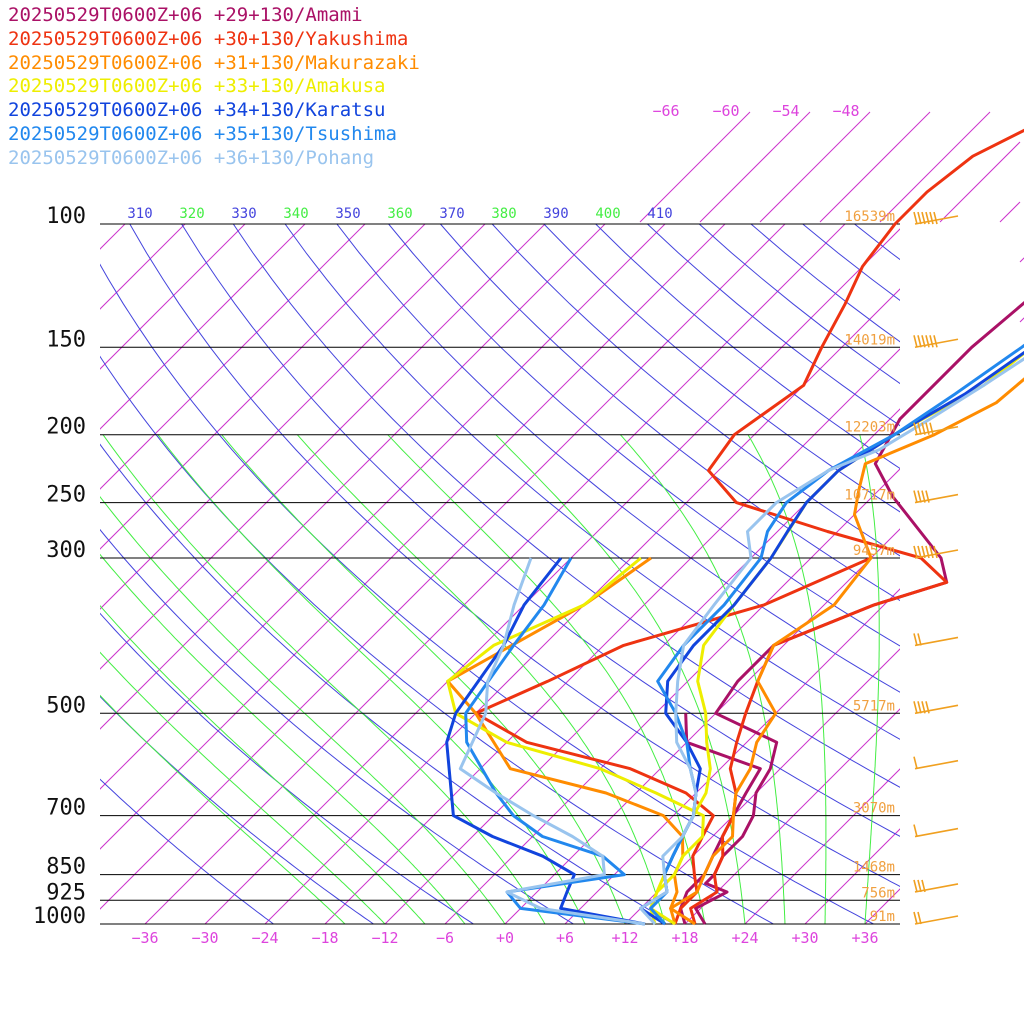  I want to click on isotherm-label: −54, so click(785, 111).